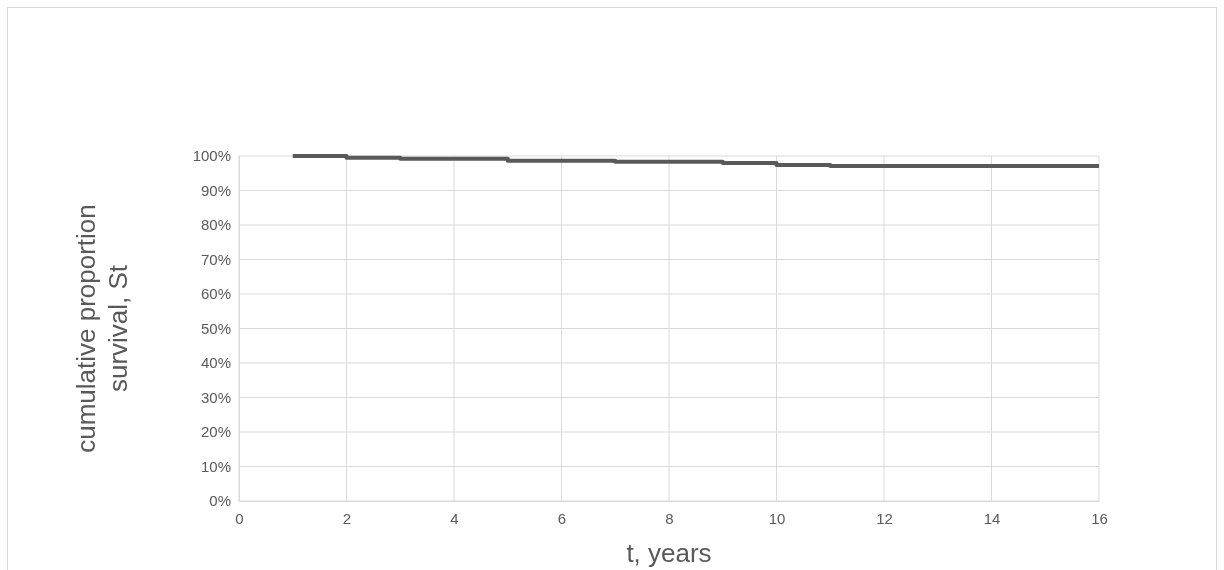  What do you see at coordinates (215, 294) in the screenshot?
I see `y-tick-label: 60%` at bounding box center [215, 294].